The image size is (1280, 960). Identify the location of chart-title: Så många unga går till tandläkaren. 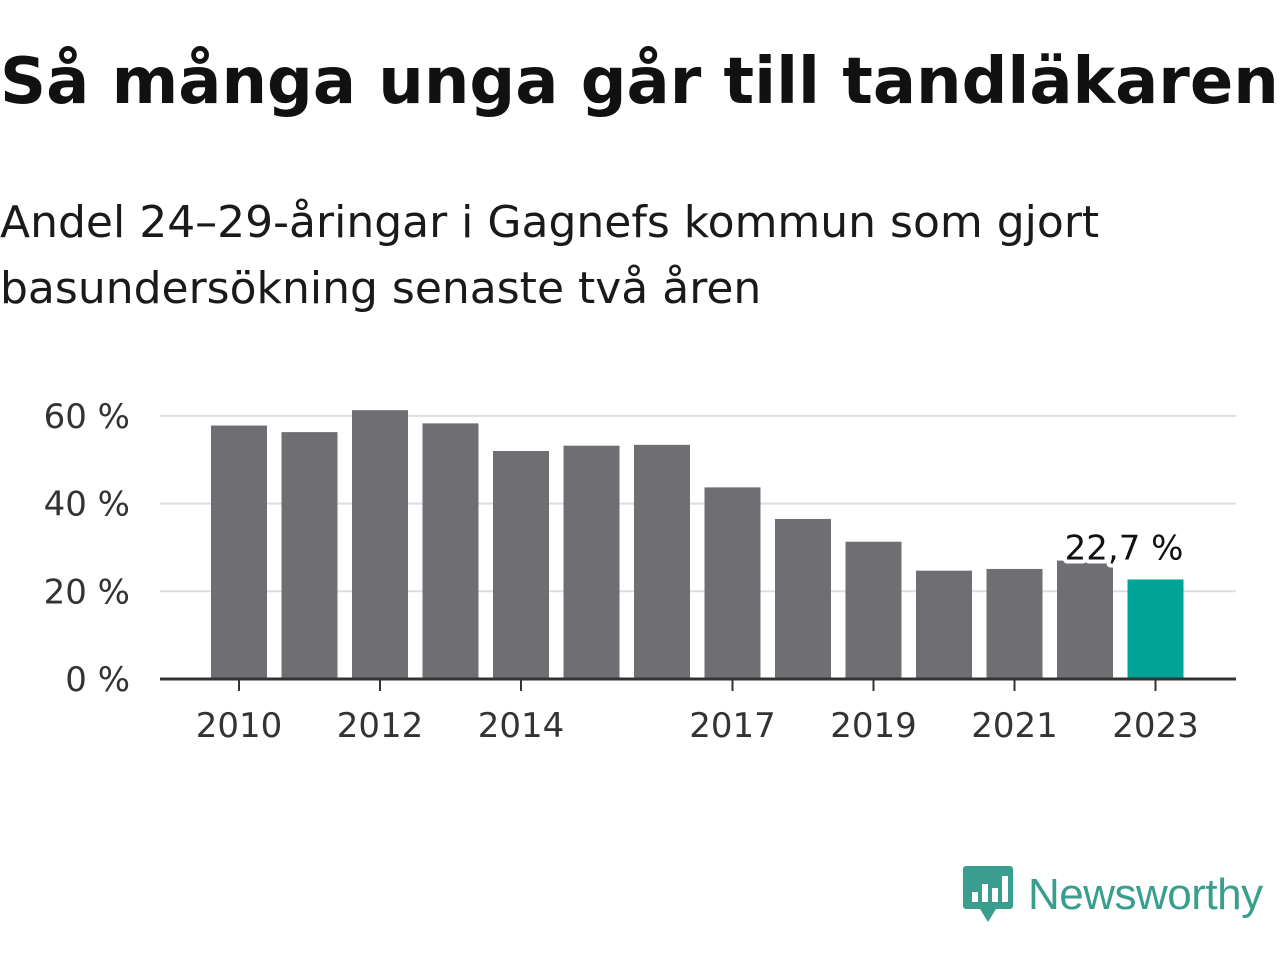
(639, 82).